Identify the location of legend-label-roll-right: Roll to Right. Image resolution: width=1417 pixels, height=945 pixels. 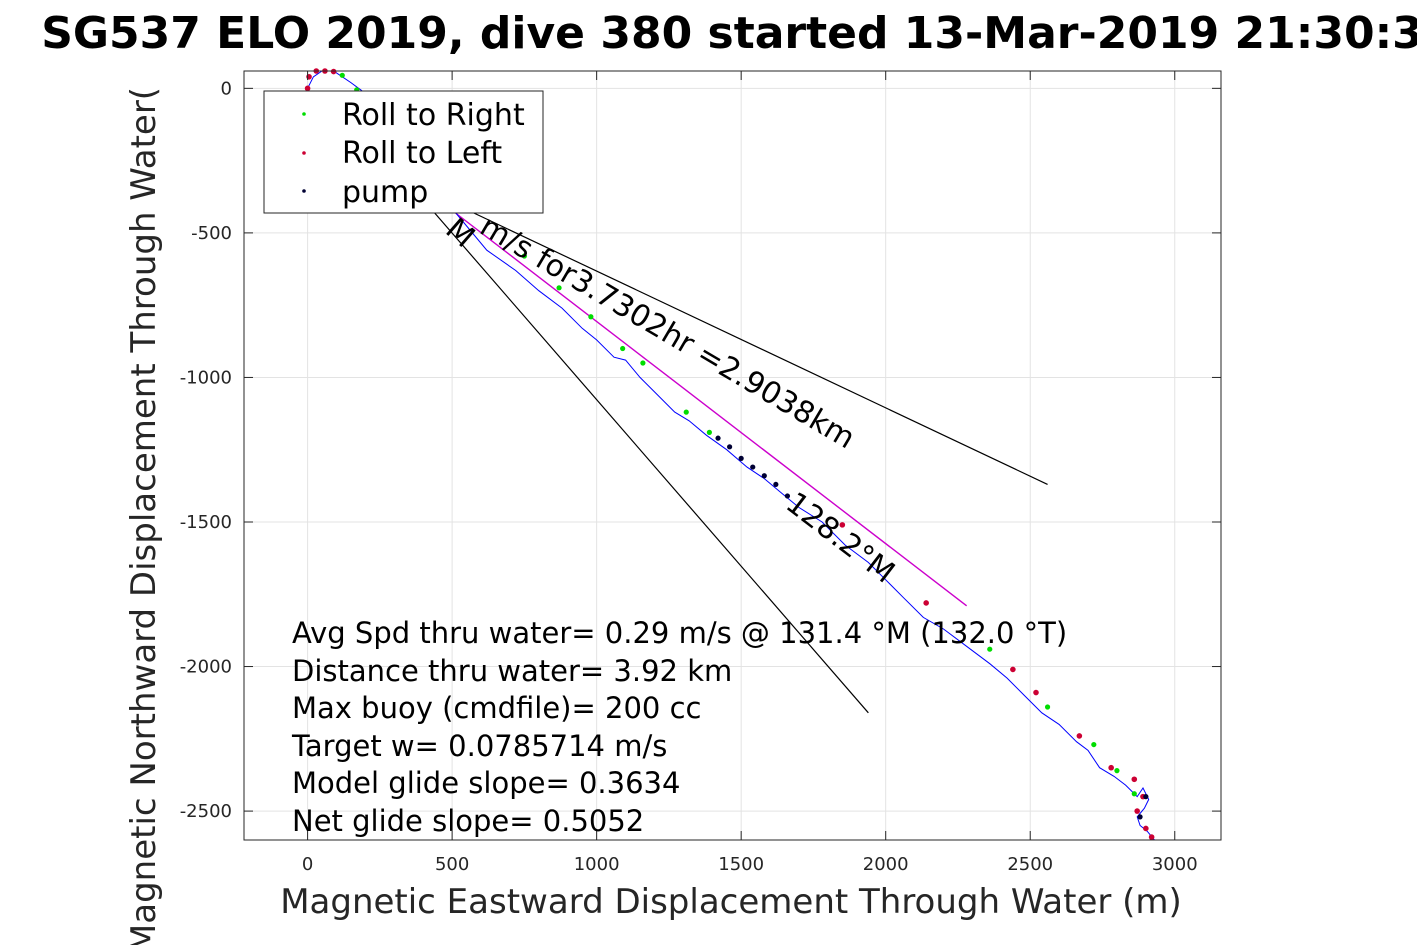
(433, 115).